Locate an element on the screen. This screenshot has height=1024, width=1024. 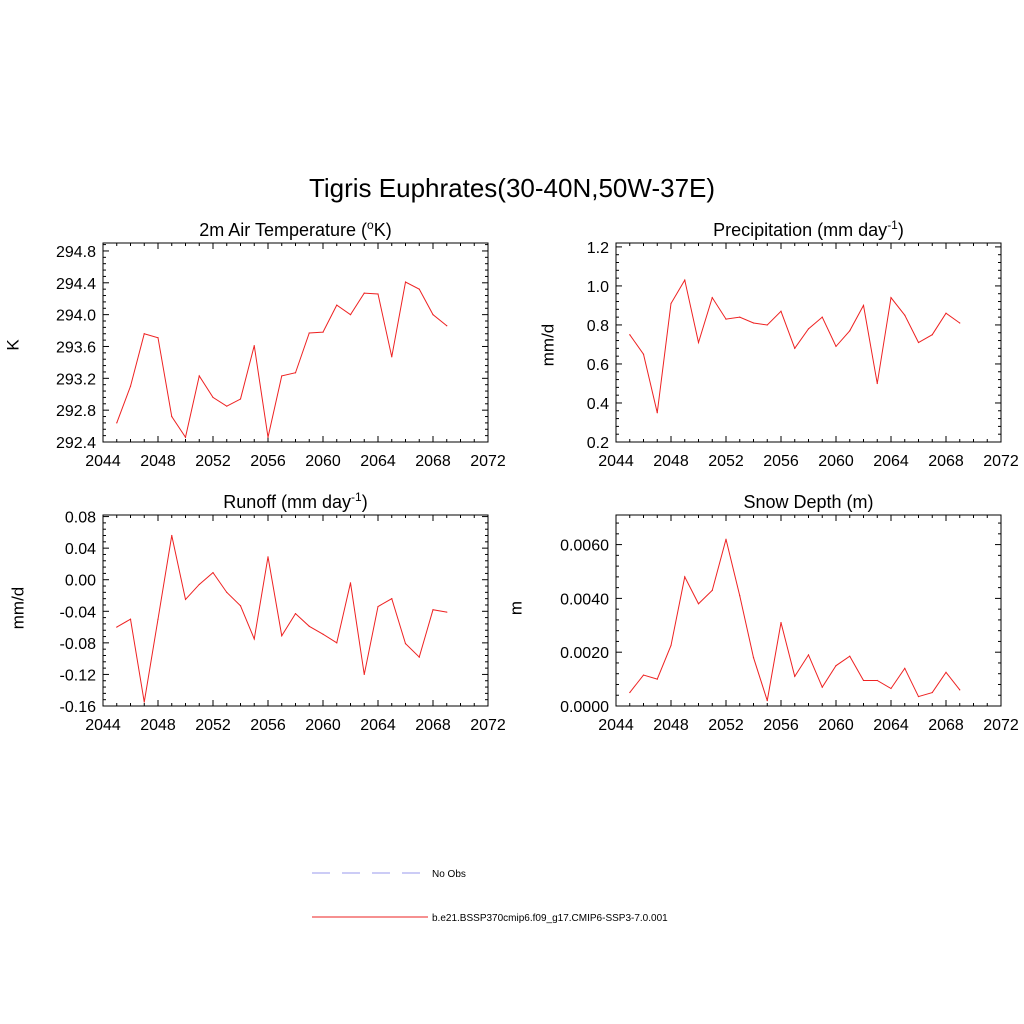
y-axis-label: m is located at coordinates (515, 608).